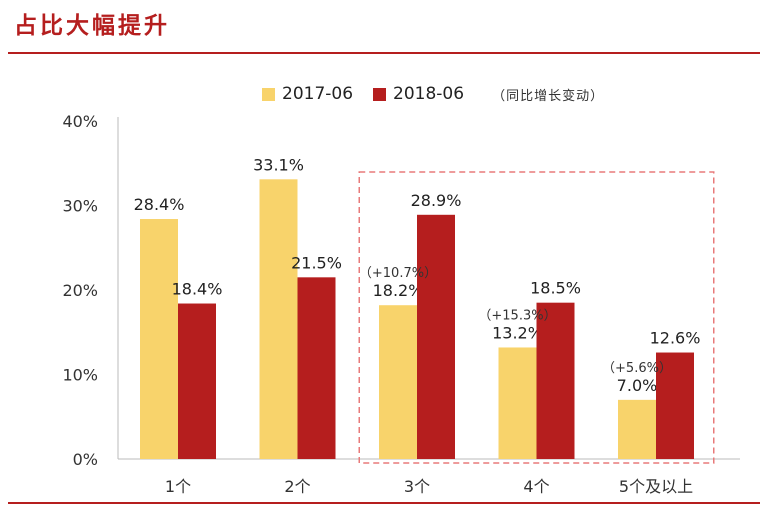  I want to click on x-tick-label: 5个及以上, so click(656, 486).